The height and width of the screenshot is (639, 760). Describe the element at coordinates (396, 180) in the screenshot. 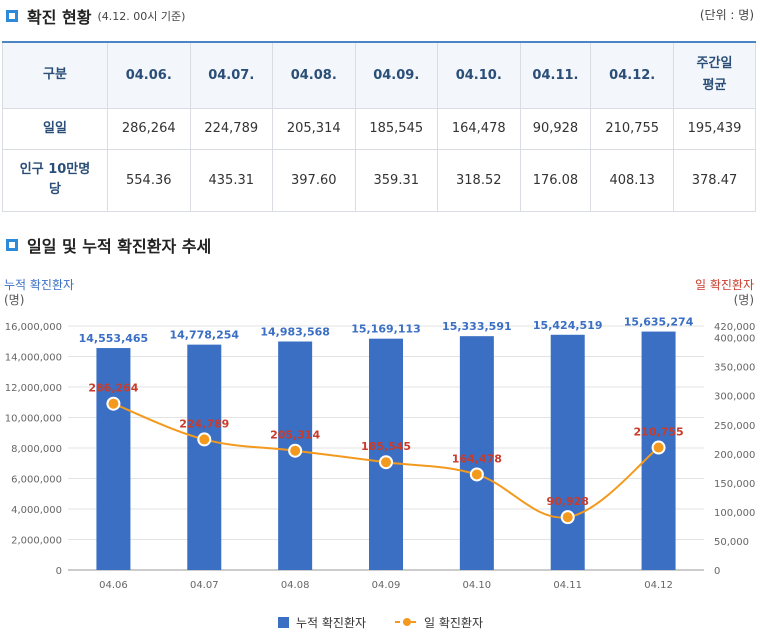

I see `table-cell: 359.31` at that location.